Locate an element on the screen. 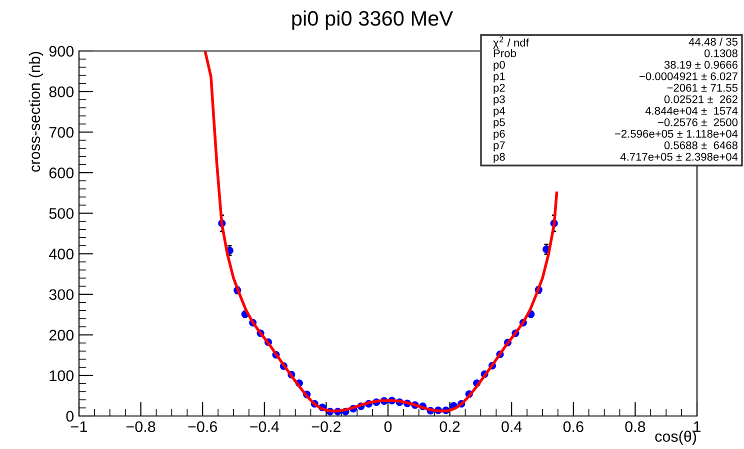 The image size is (744, 449). chart-title: pi0 pi0 3360 MeV is located at coordinates (372, 20).